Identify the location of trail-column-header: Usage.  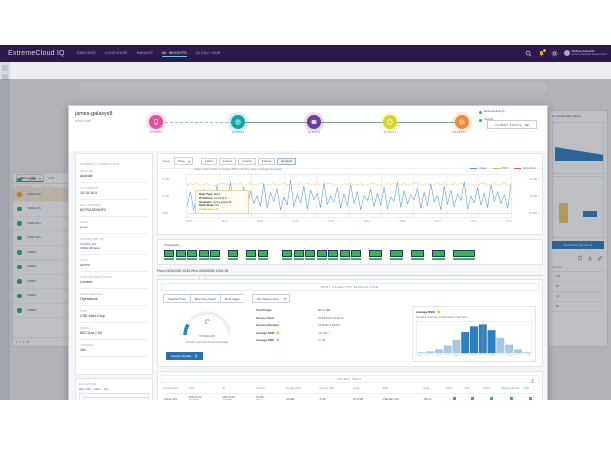
(366, 390).